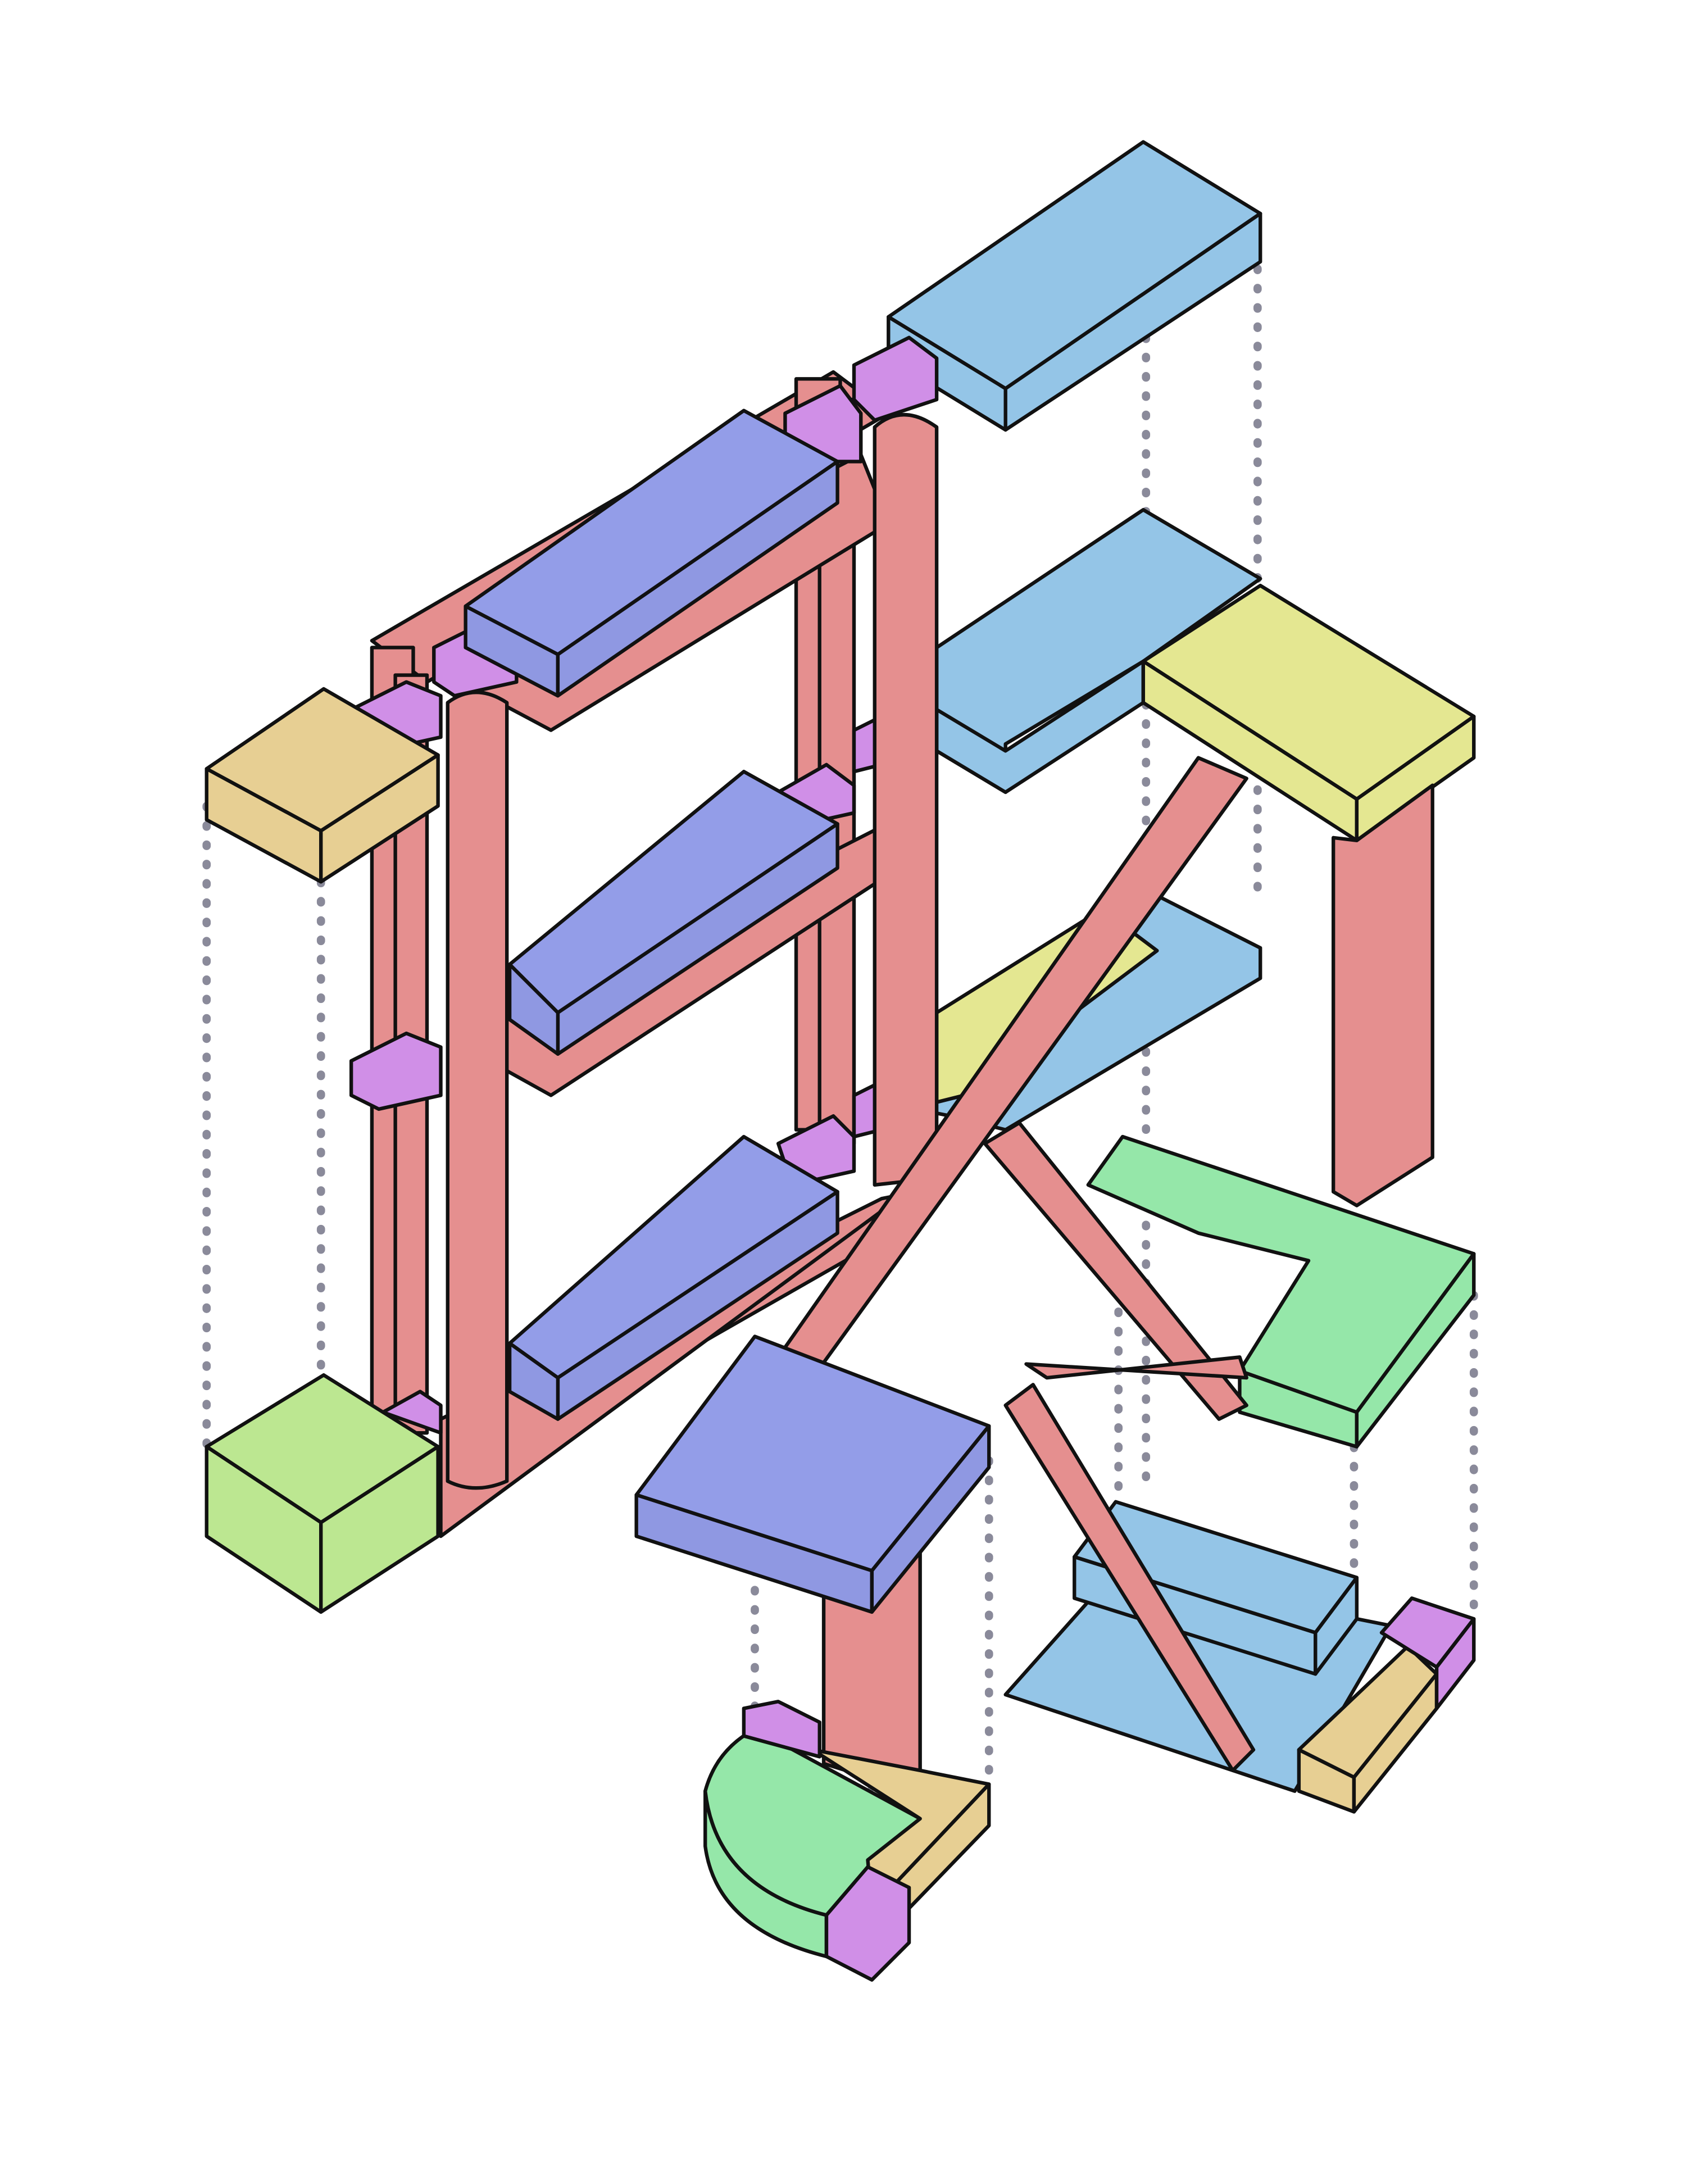 The width and height of the screenshot is (1708, 2170). I want to click on indigo-block-top-front, so click(697, 579).